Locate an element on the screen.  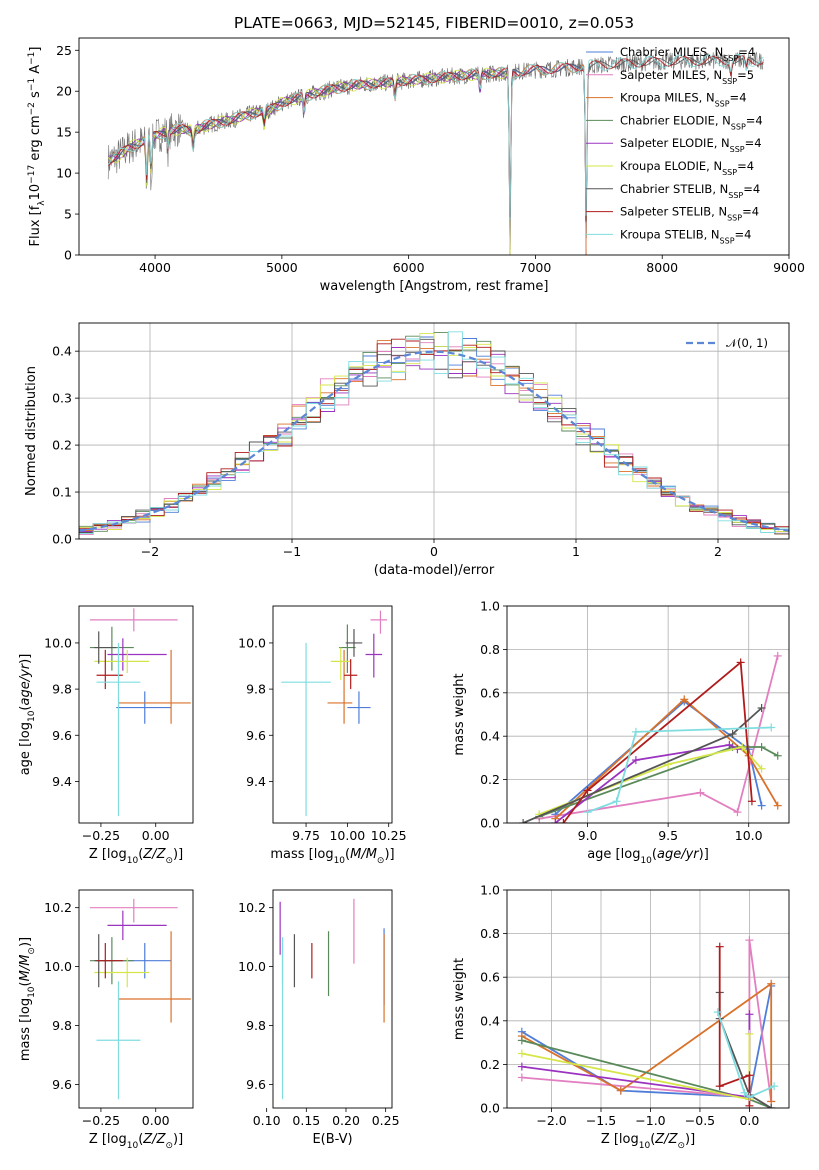
x-axis-label: (data-model)/error is located at coordinates (434, 570).